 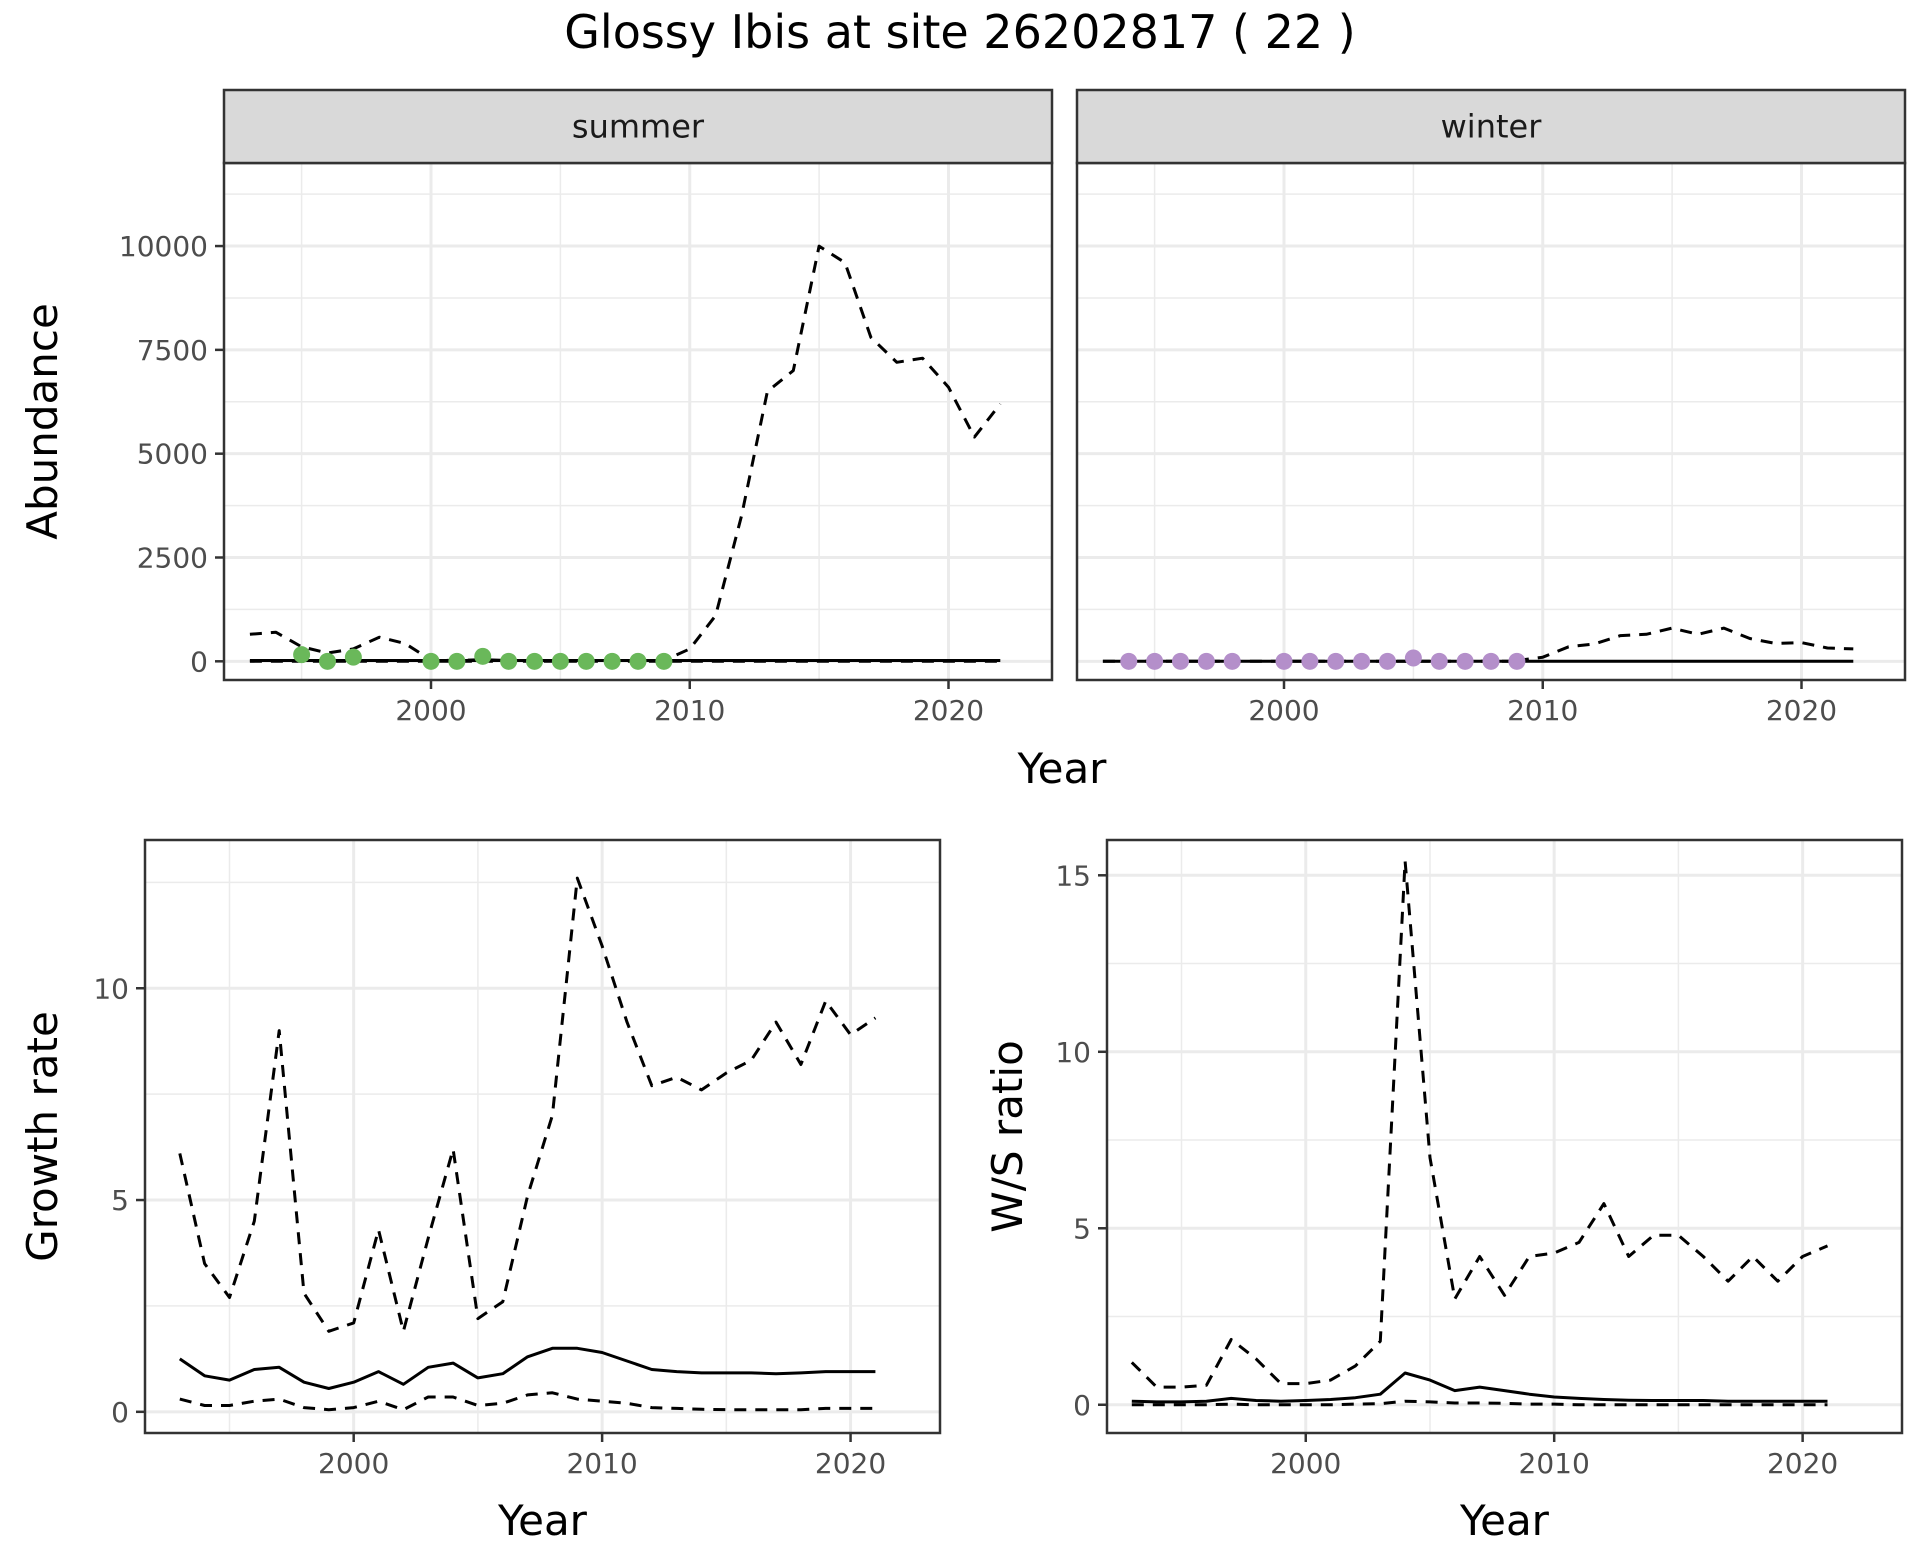 What do you see at coordinates (1073, 875) in the screenshot?
I see `y-tick-label: 15` at bounding box center [1073, 875].